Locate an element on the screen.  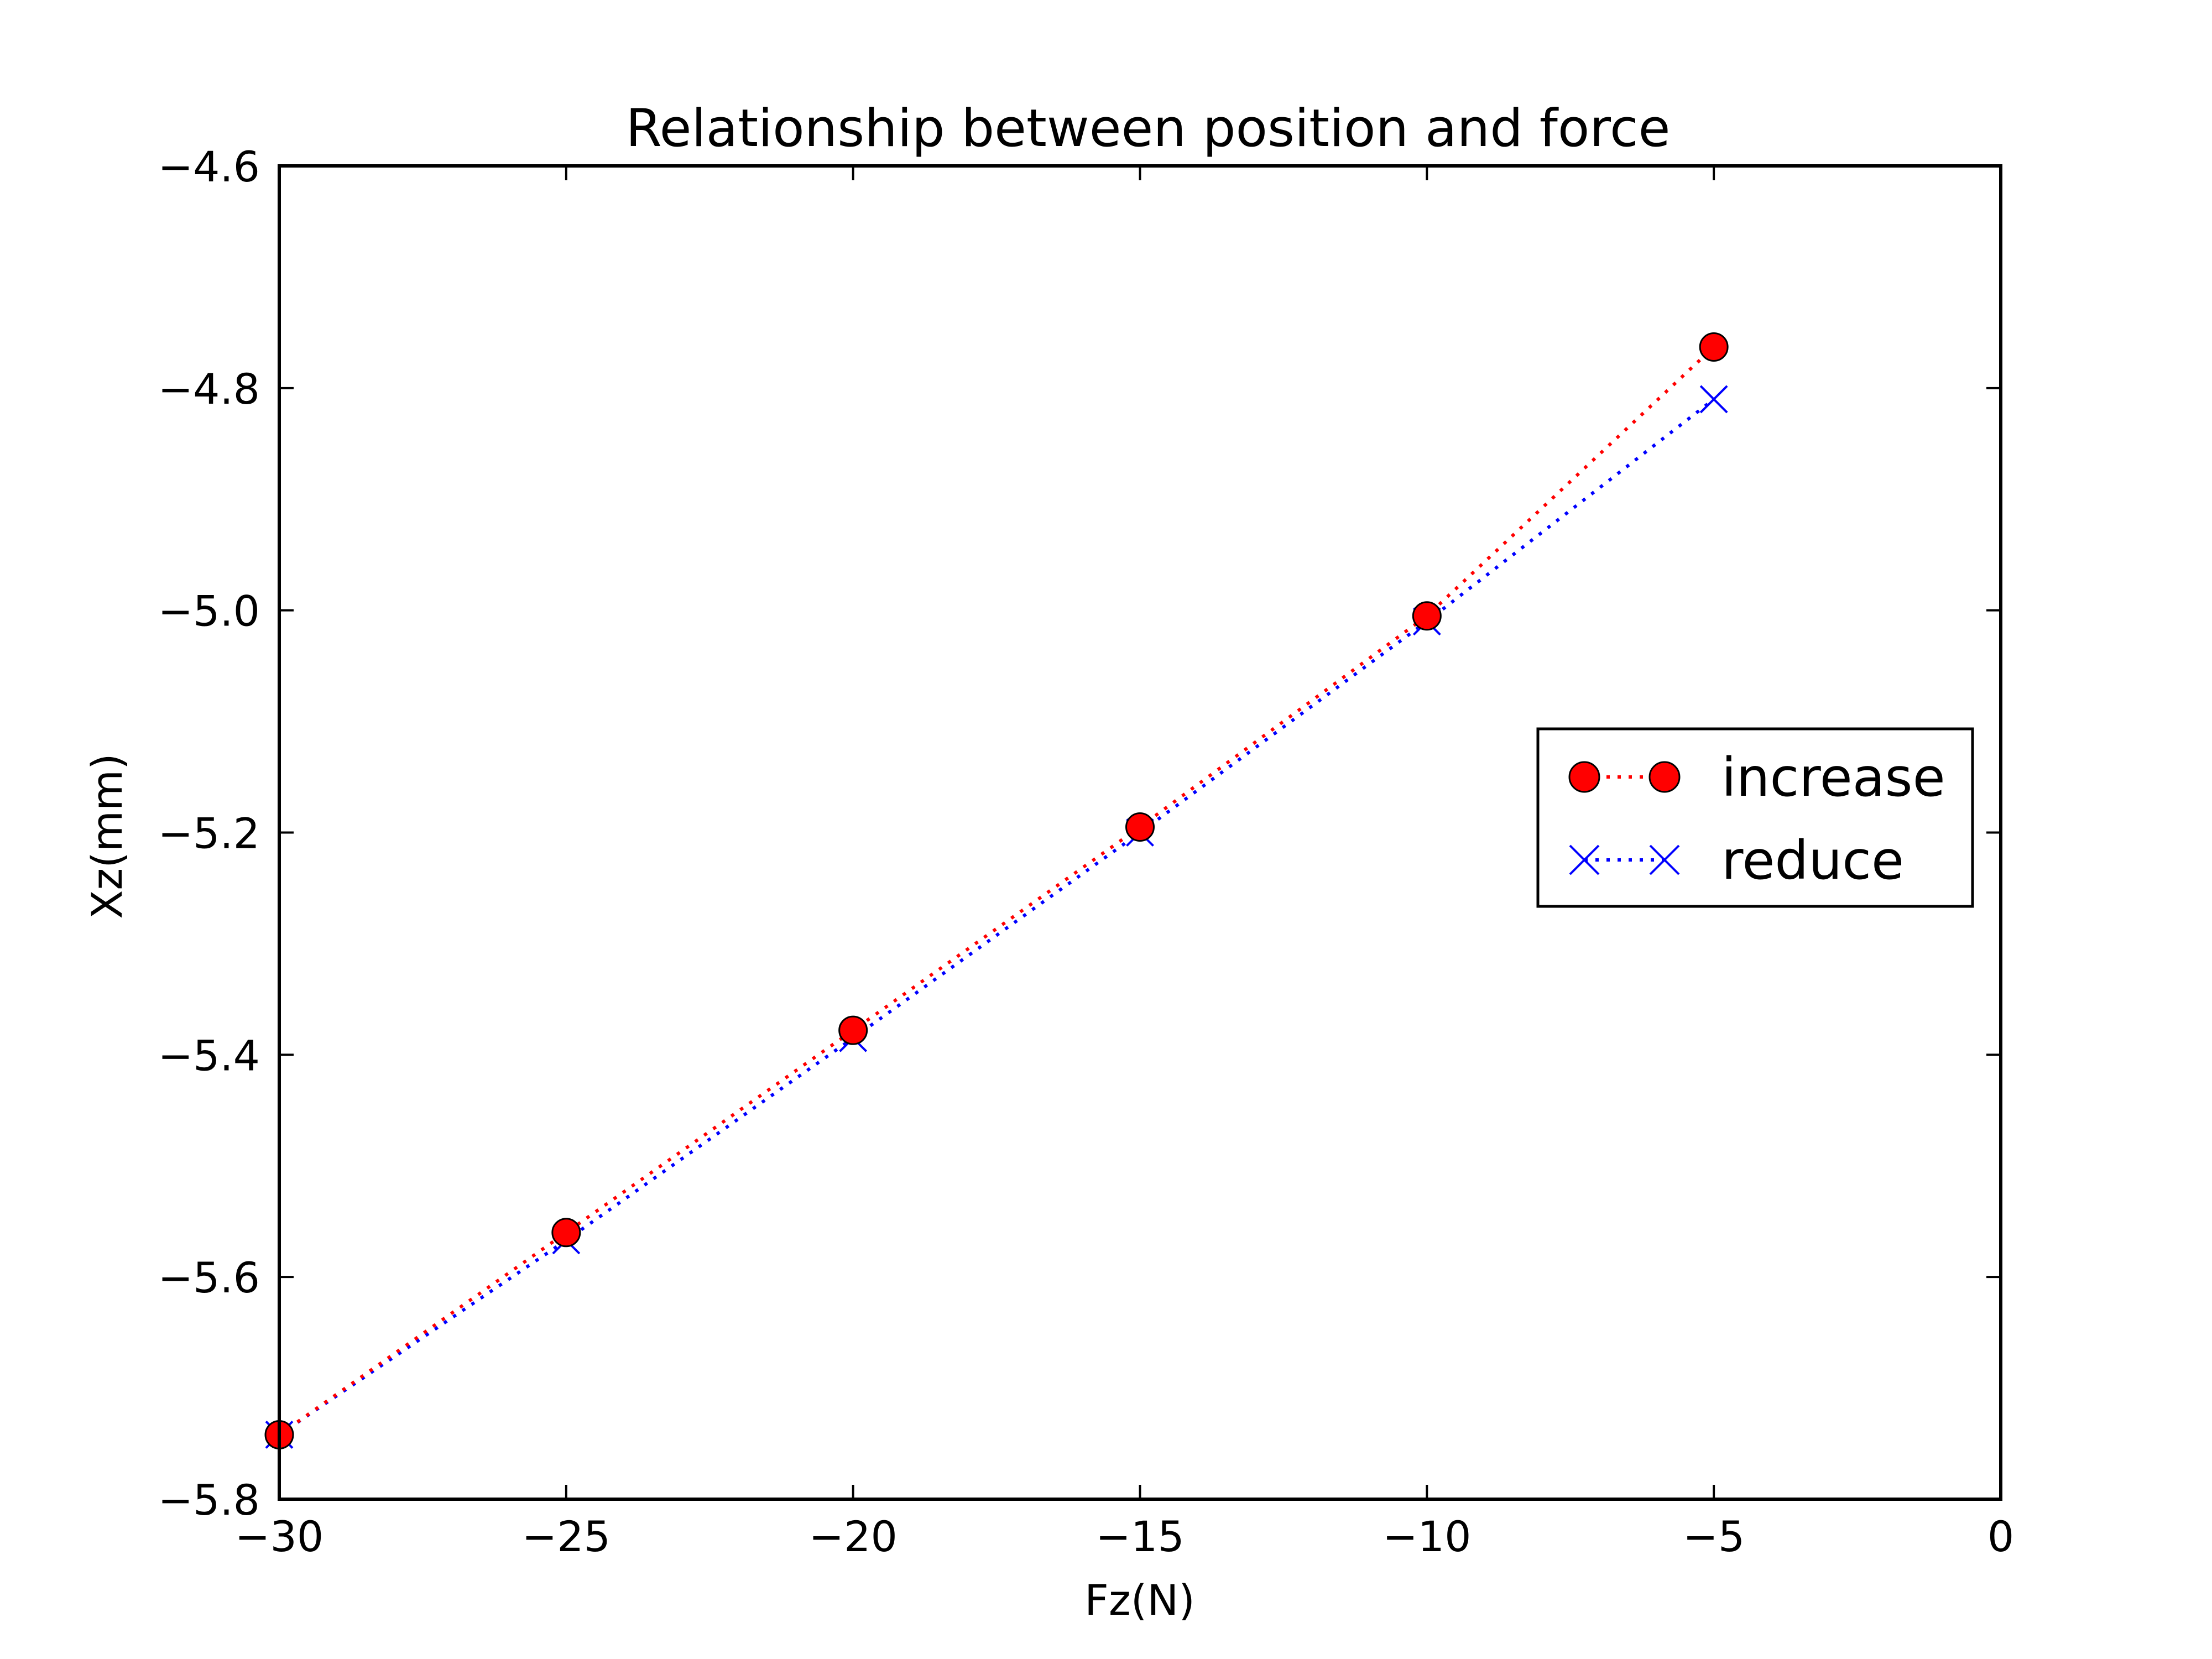
data-point-reduce is located at coordinates (1713, 400).